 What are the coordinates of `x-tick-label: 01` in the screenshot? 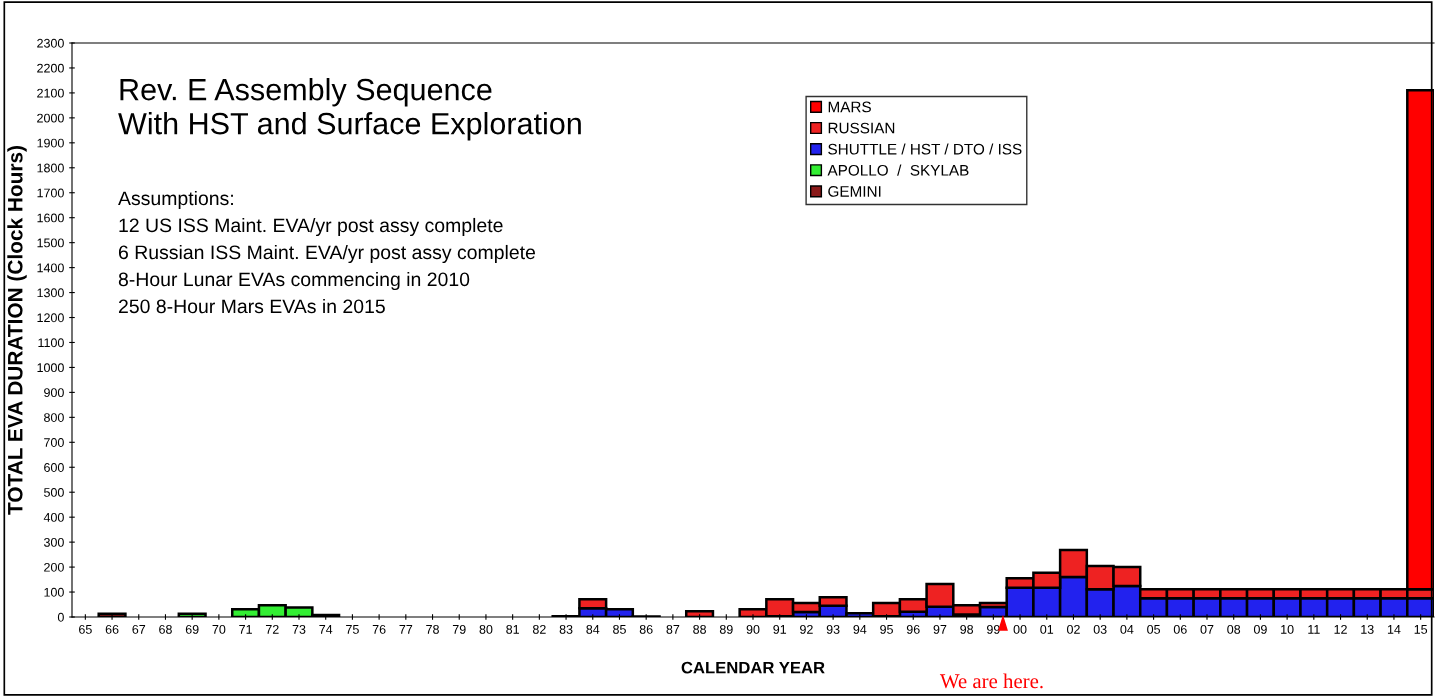 It's located at (1047, 629).